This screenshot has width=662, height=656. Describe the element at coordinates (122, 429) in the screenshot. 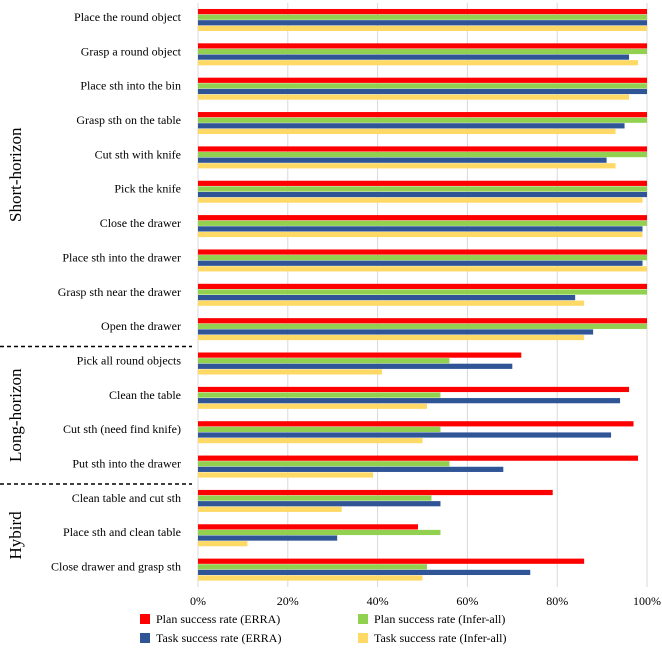

I see `category-label: Cut sth (need find knife)` at that location.